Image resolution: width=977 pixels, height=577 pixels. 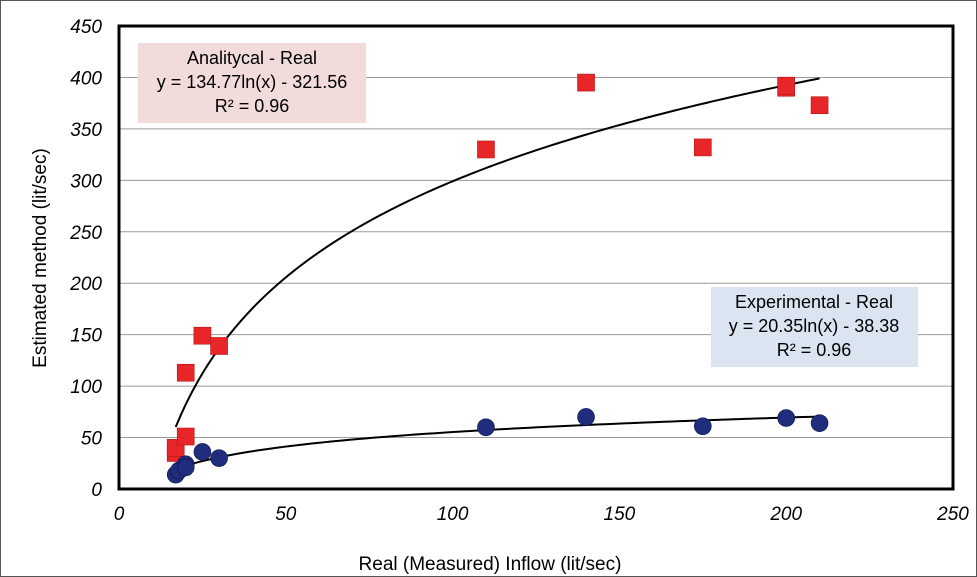 I want to click on x-tick-label: 0, so click(x=119, y=514).